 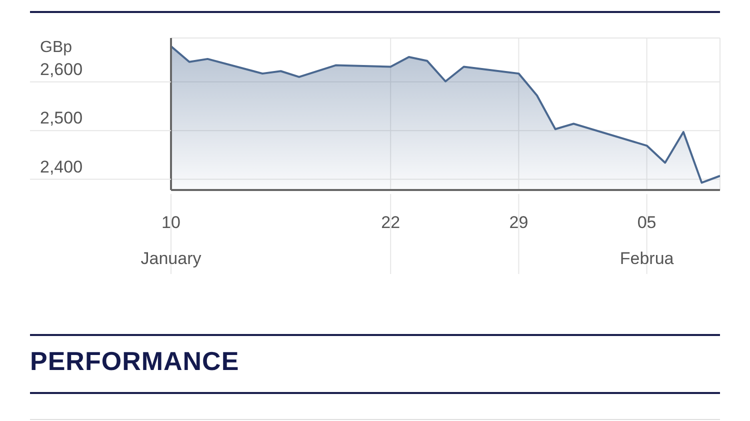 I want to click on x-tick-label: 22, so click(x=390, y=222).